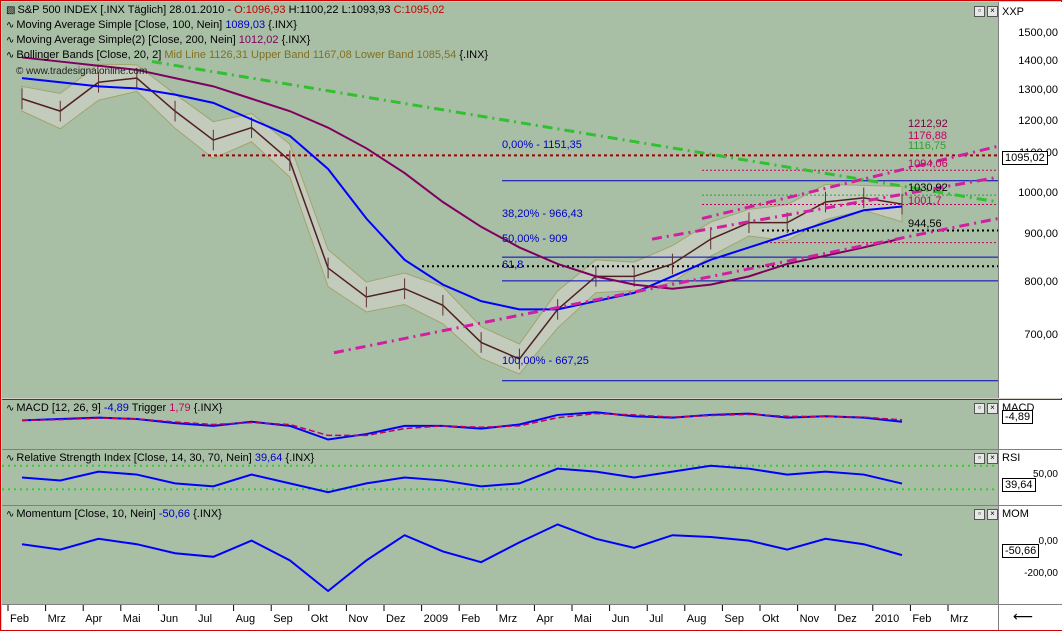 The image size is (1062, 631). I want to click on rsi-last-box: 39,64, so click(1019, 485).